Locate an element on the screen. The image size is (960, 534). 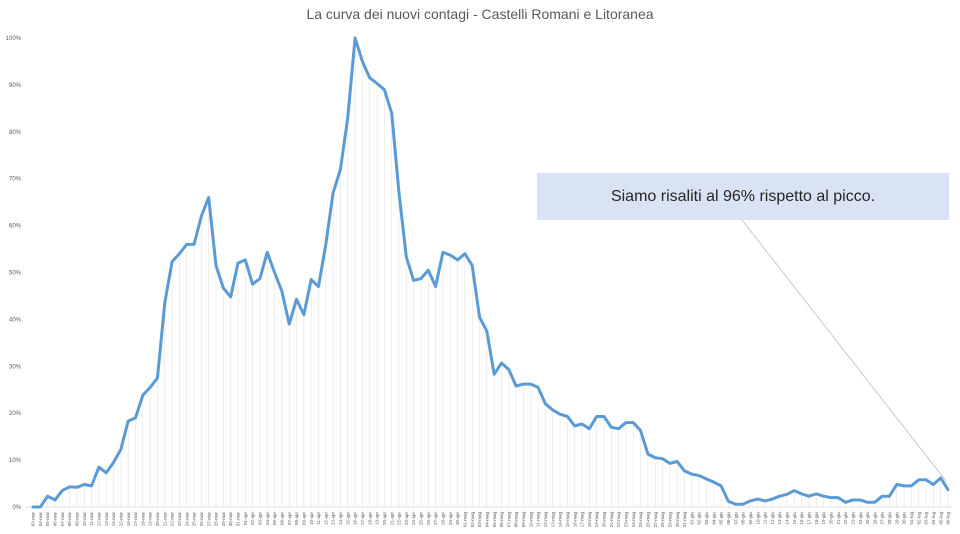
x-tick-label: 03-mar is located at coordinates (33, 519).